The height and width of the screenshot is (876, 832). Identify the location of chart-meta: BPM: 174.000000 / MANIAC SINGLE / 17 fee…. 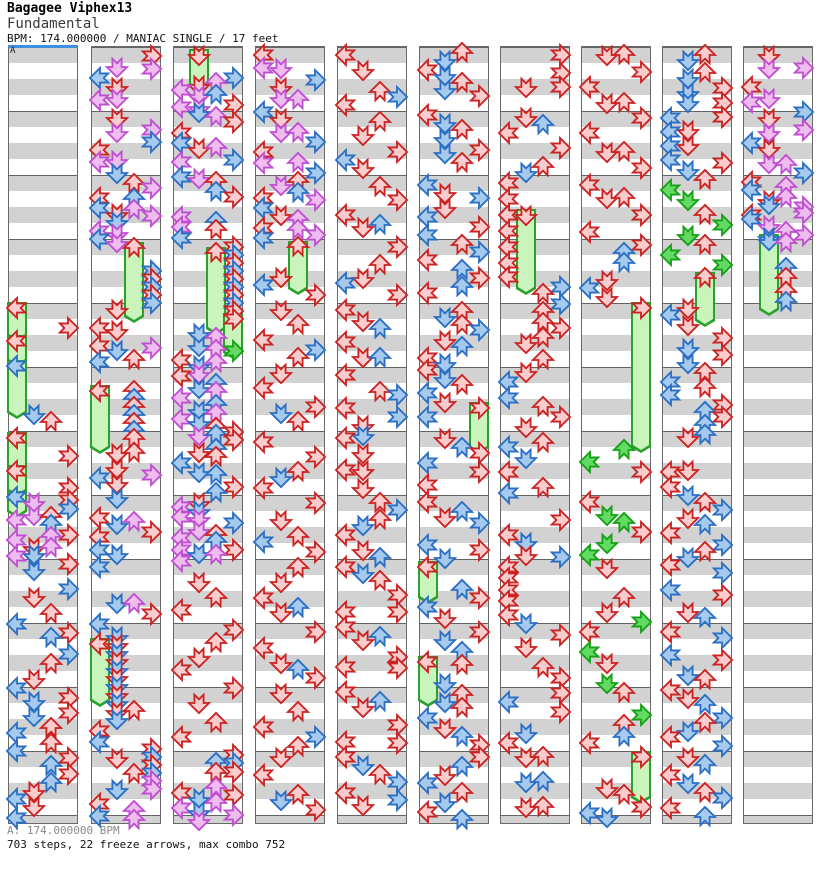
(143, 38).